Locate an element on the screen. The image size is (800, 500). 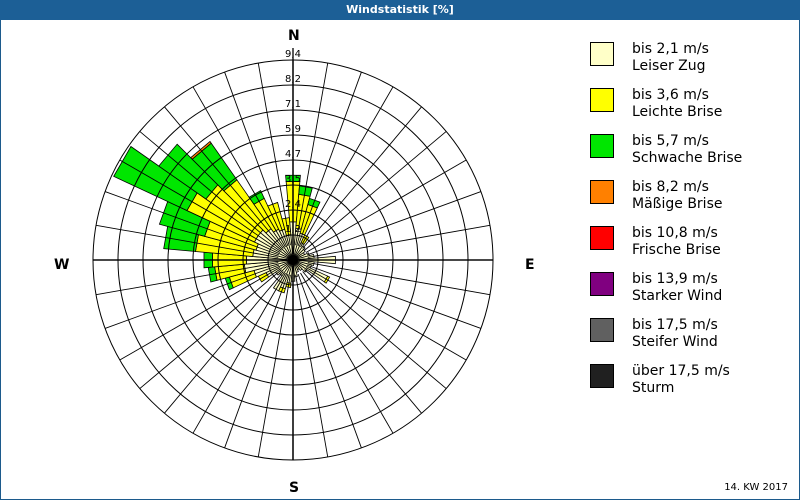
legend-name: Mäßige Brise is located at coordinates (677, 204).